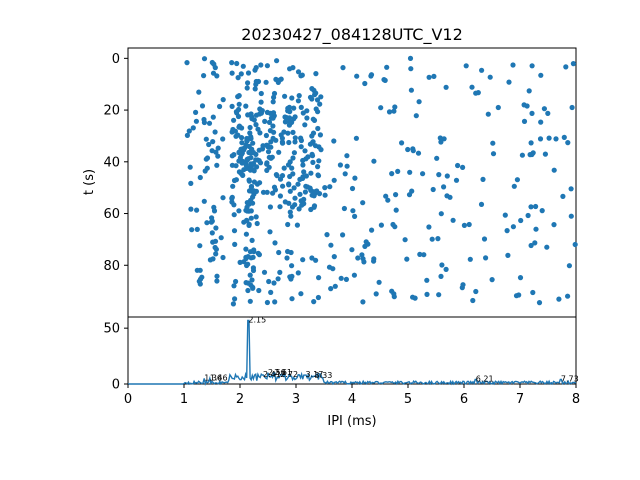  Describe the element at coordinates (570, 379) in the screenshot. I see `peak-label: 7.73` at that location.